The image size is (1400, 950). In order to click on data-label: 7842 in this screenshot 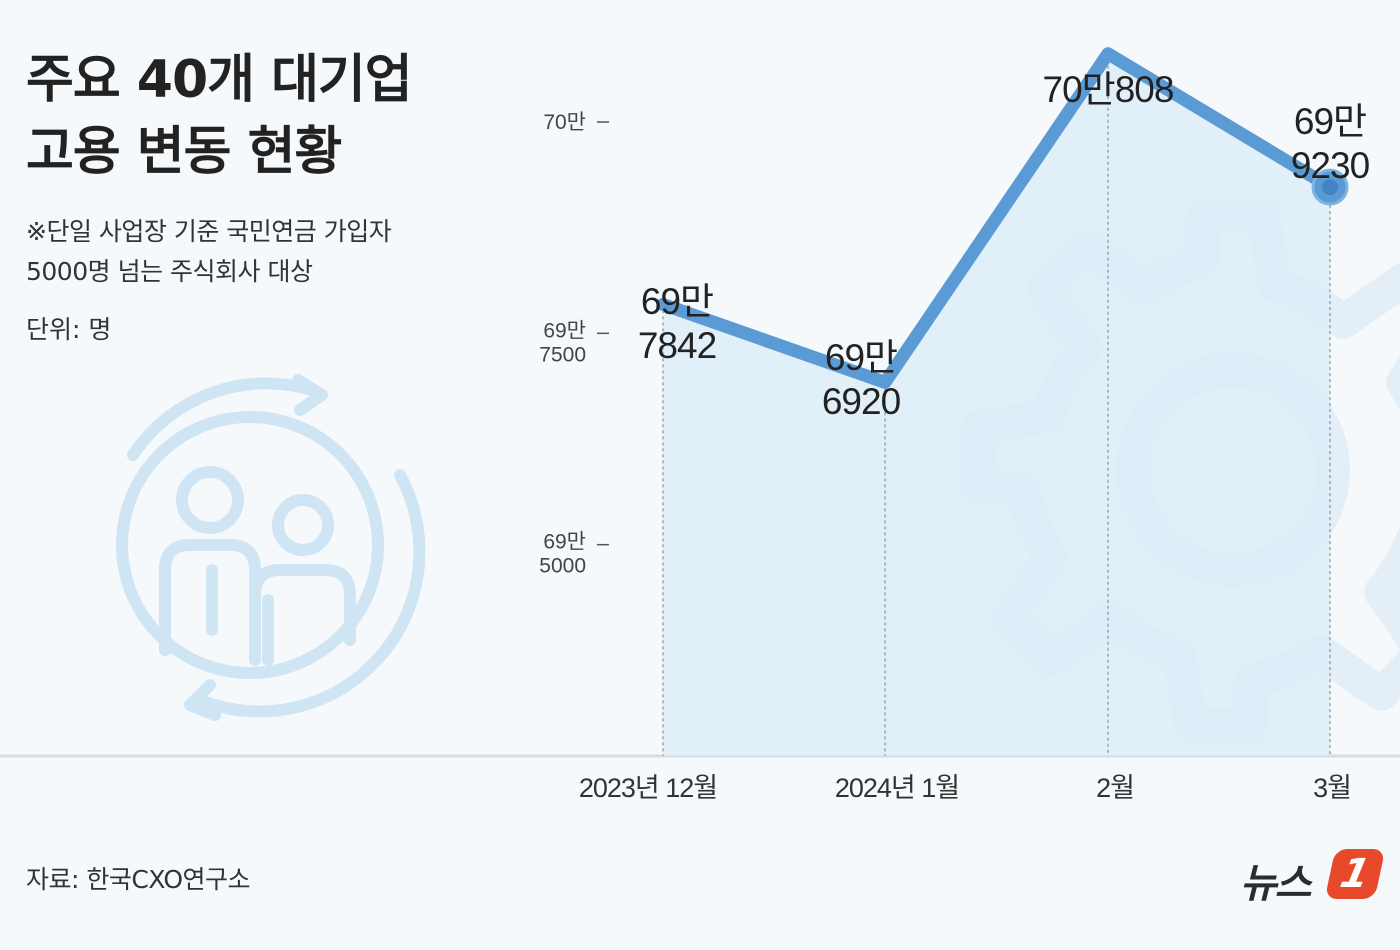, I will do `click(677, 345)`.